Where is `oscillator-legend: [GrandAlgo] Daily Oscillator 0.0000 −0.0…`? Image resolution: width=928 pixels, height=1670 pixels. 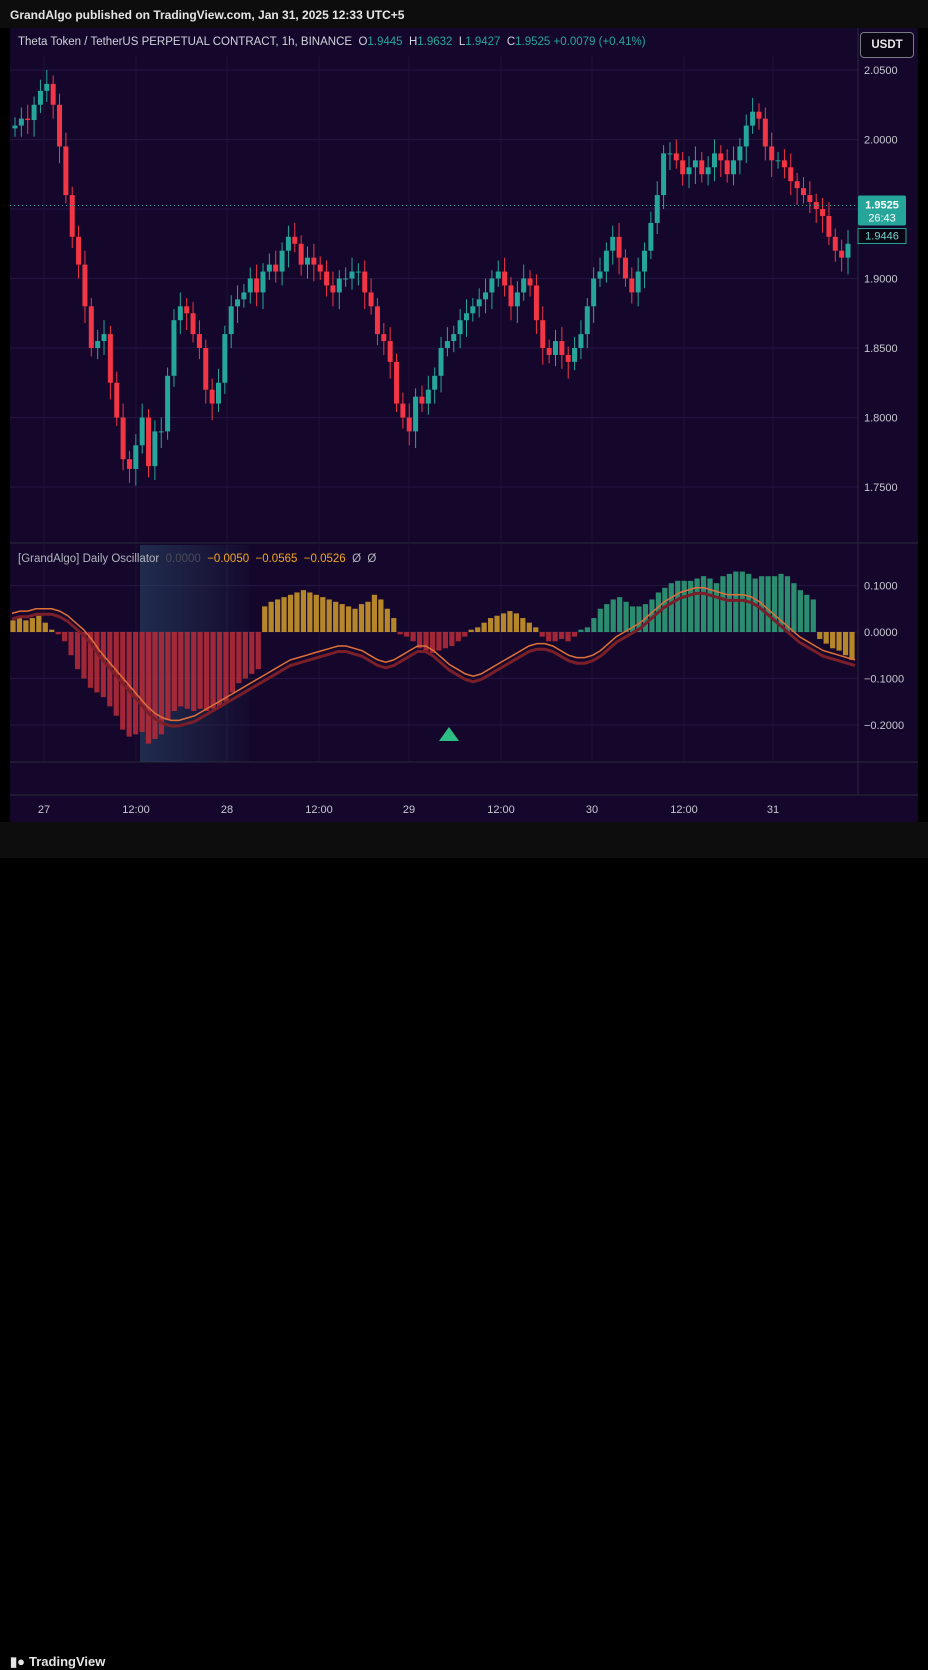 oscillator-legend: [GrandAlgo] Daily Oscillator 0.0000 −0.0… is located at coordinates (197, 559).